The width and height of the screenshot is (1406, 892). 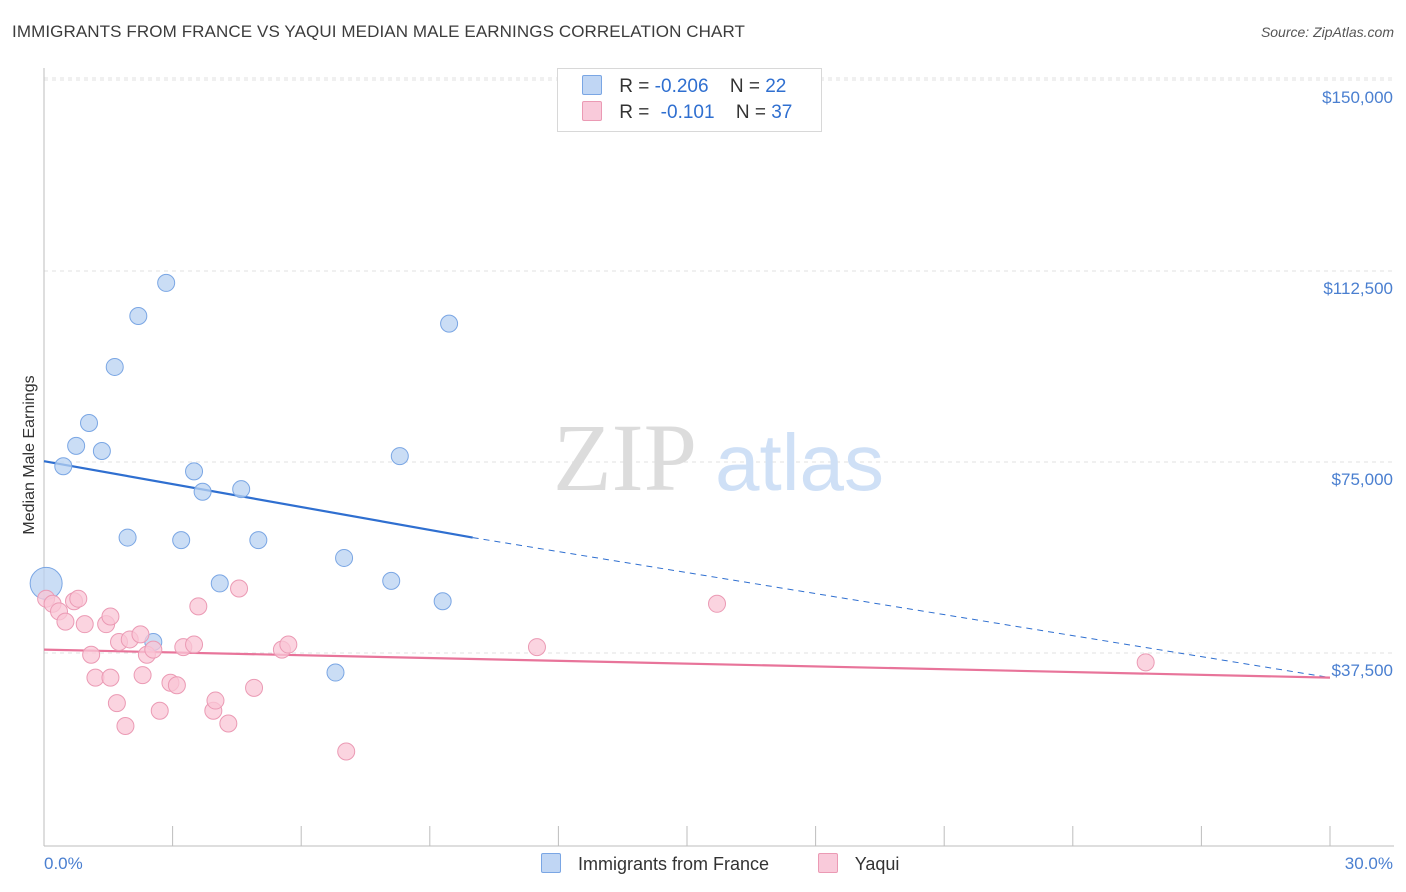 I want to click on series-swatch-france, so click(x=551, y=863).